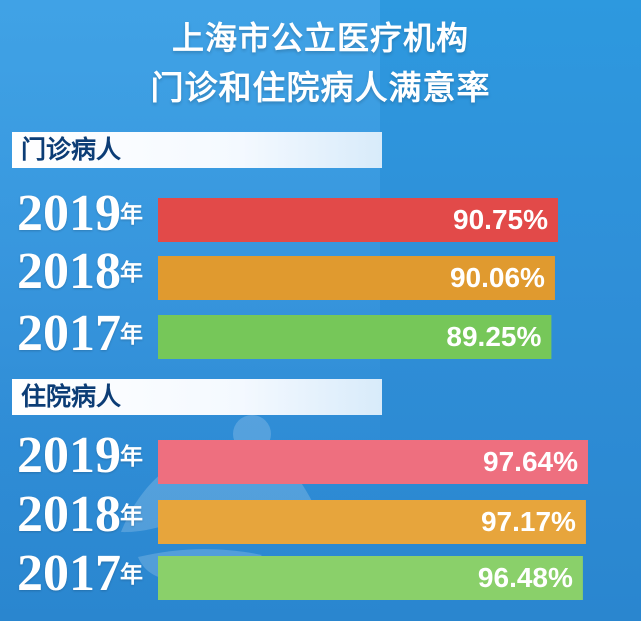  What do you see at coordinates (69, 514) in the screenshot?
I see `inpatient-year-2018: 2018` at bounding box center [69, 514].